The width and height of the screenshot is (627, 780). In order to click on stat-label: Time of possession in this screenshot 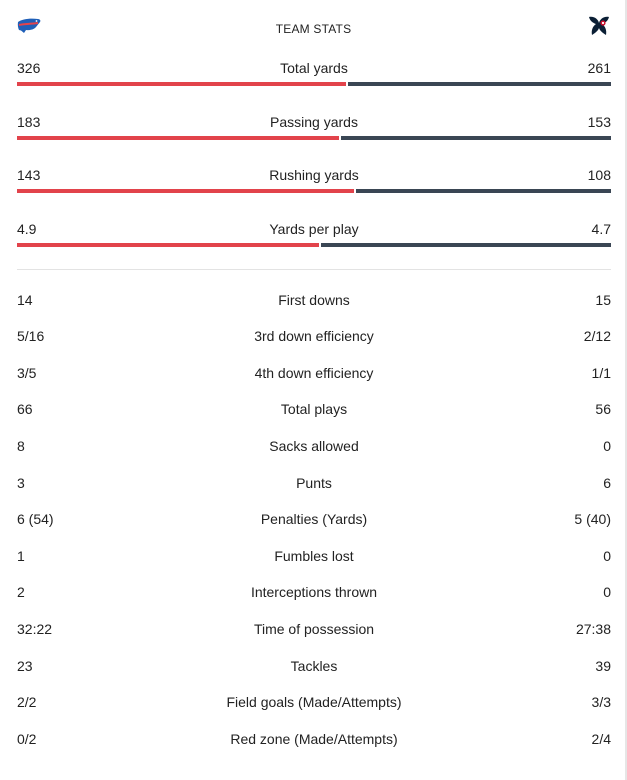, I will do `click(314, 629)`.